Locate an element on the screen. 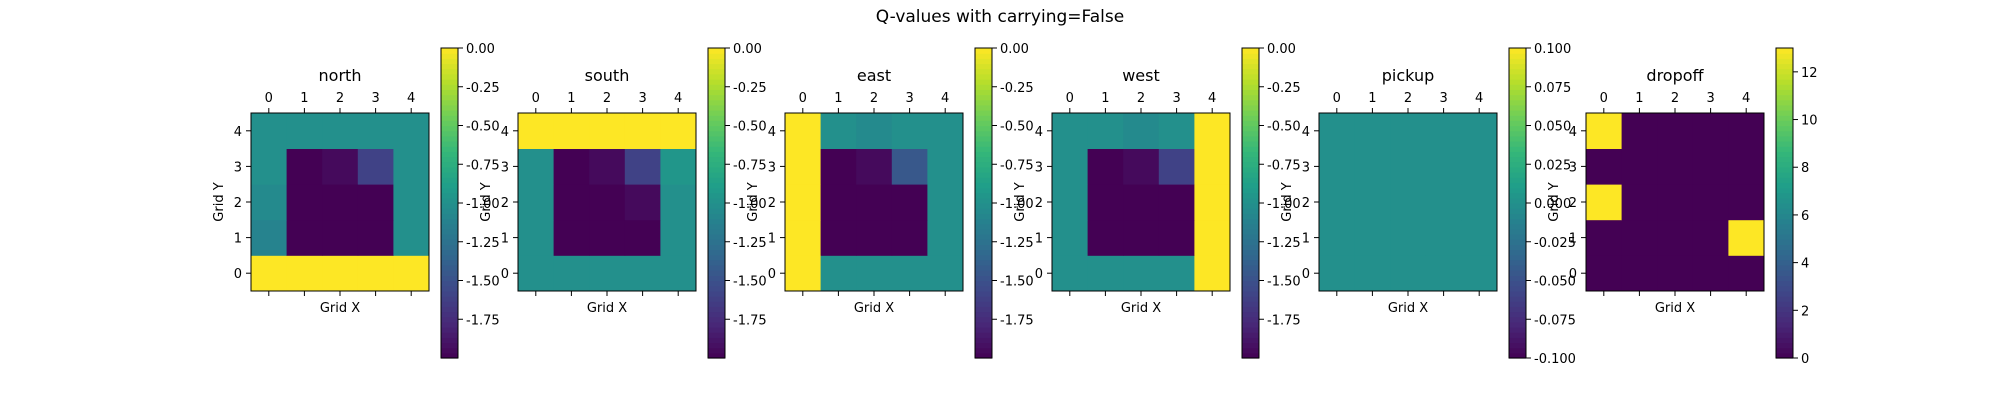 This screenshot has width=2000, height=404. y-axis-label: Grid Y is located at coordinates (219, 201).